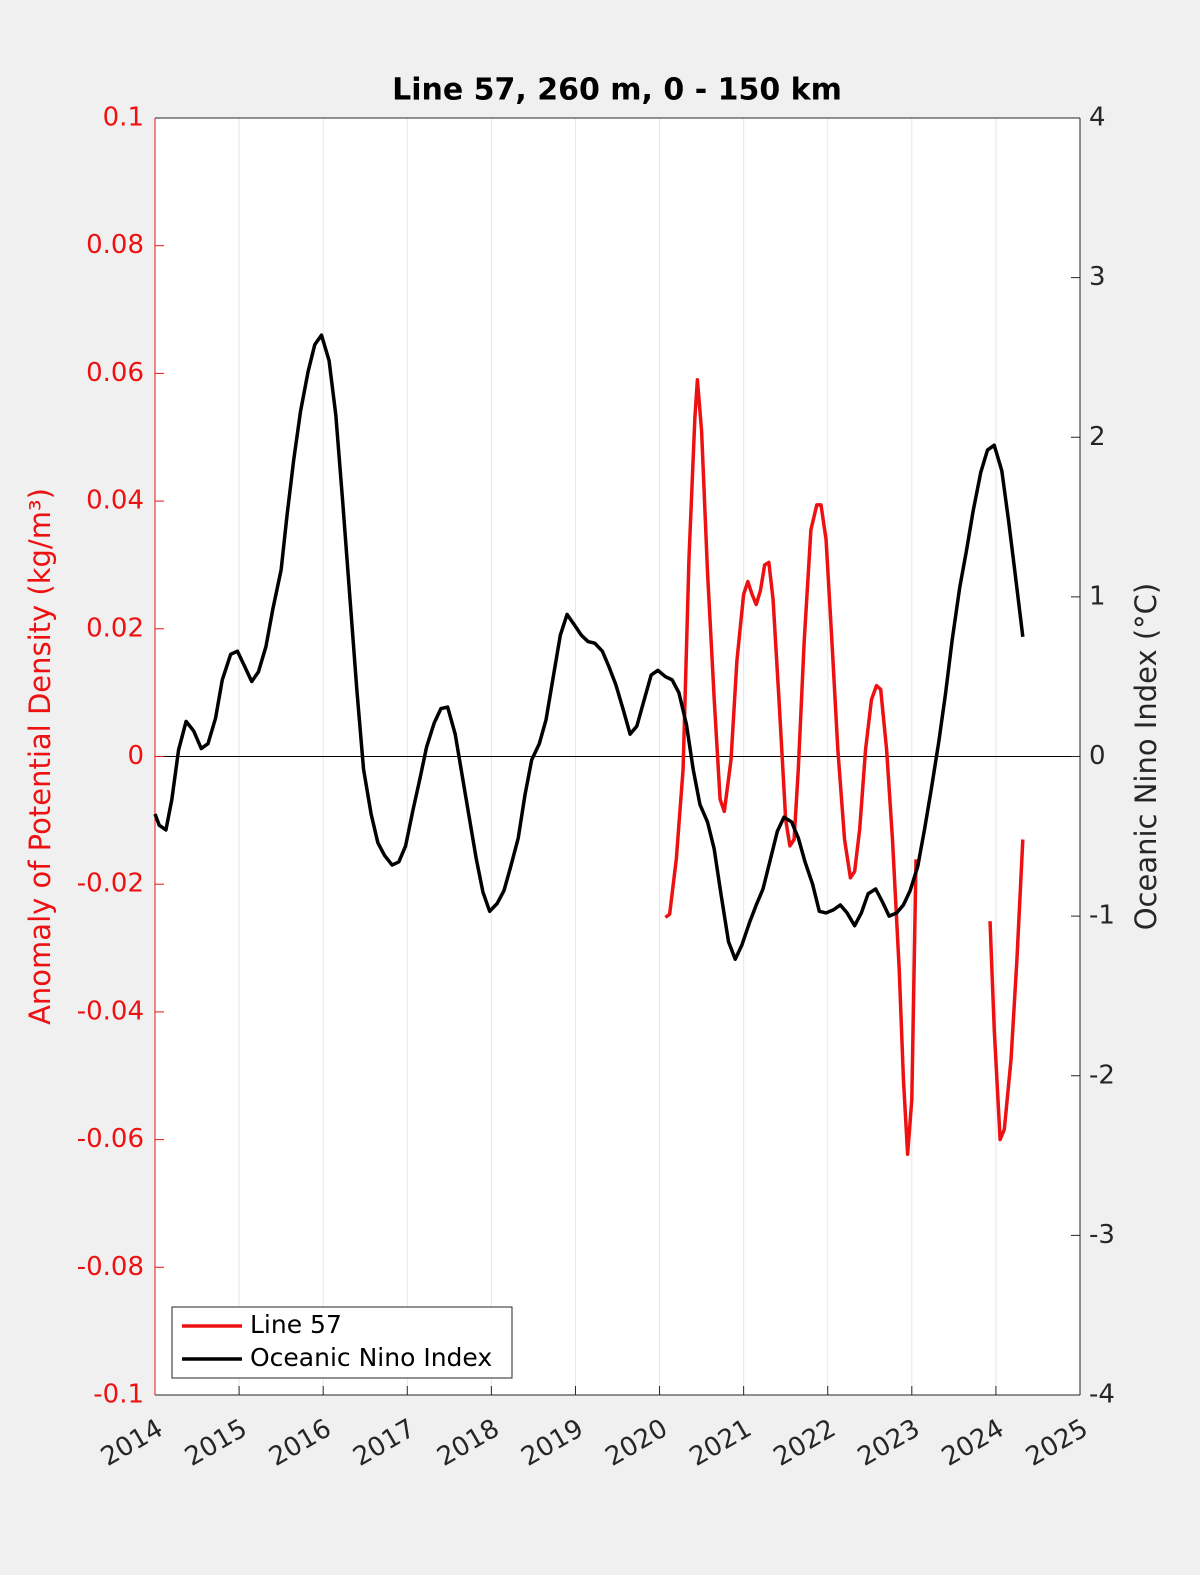  What do you see at coordinates (115, 628) in the screenshot?
I see `y-tick-label: 0.02` at bounding box center [115, 628].